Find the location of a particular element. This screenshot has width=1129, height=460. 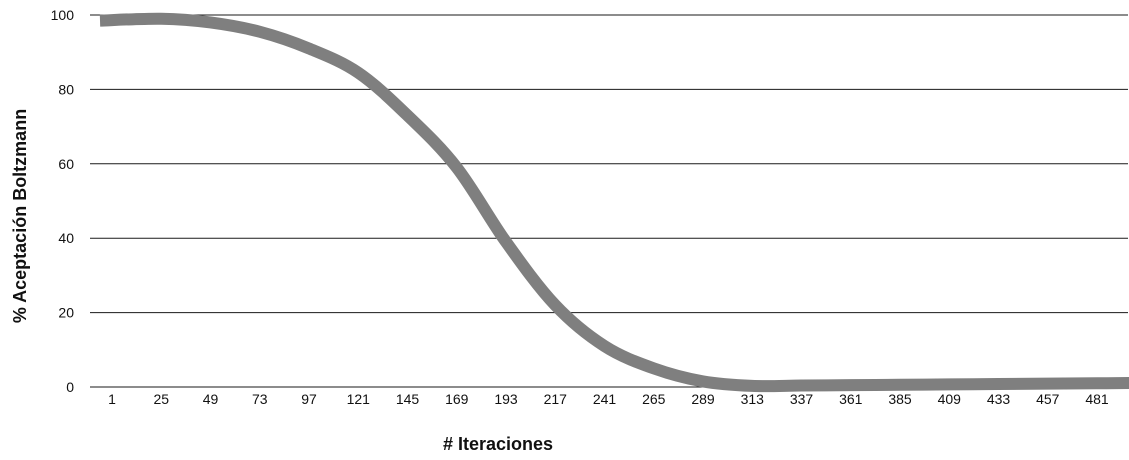

y-tick-label: 60 is located at coordinates (66, 164).